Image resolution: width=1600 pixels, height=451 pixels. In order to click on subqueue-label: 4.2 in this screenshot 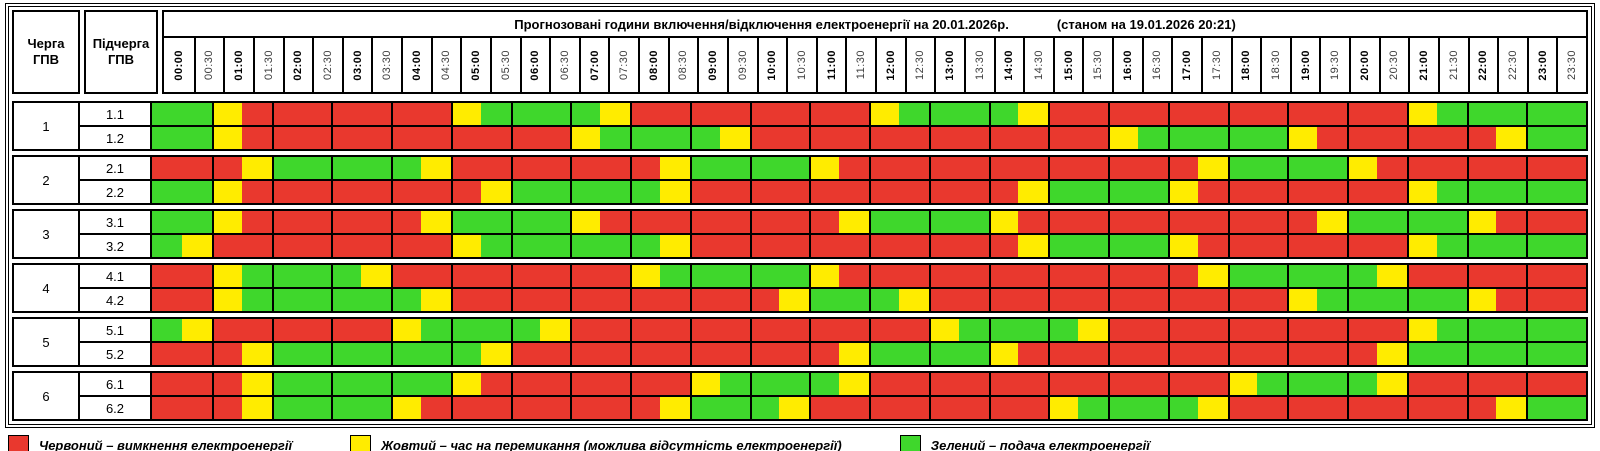, I will do `click(116, 300)`.